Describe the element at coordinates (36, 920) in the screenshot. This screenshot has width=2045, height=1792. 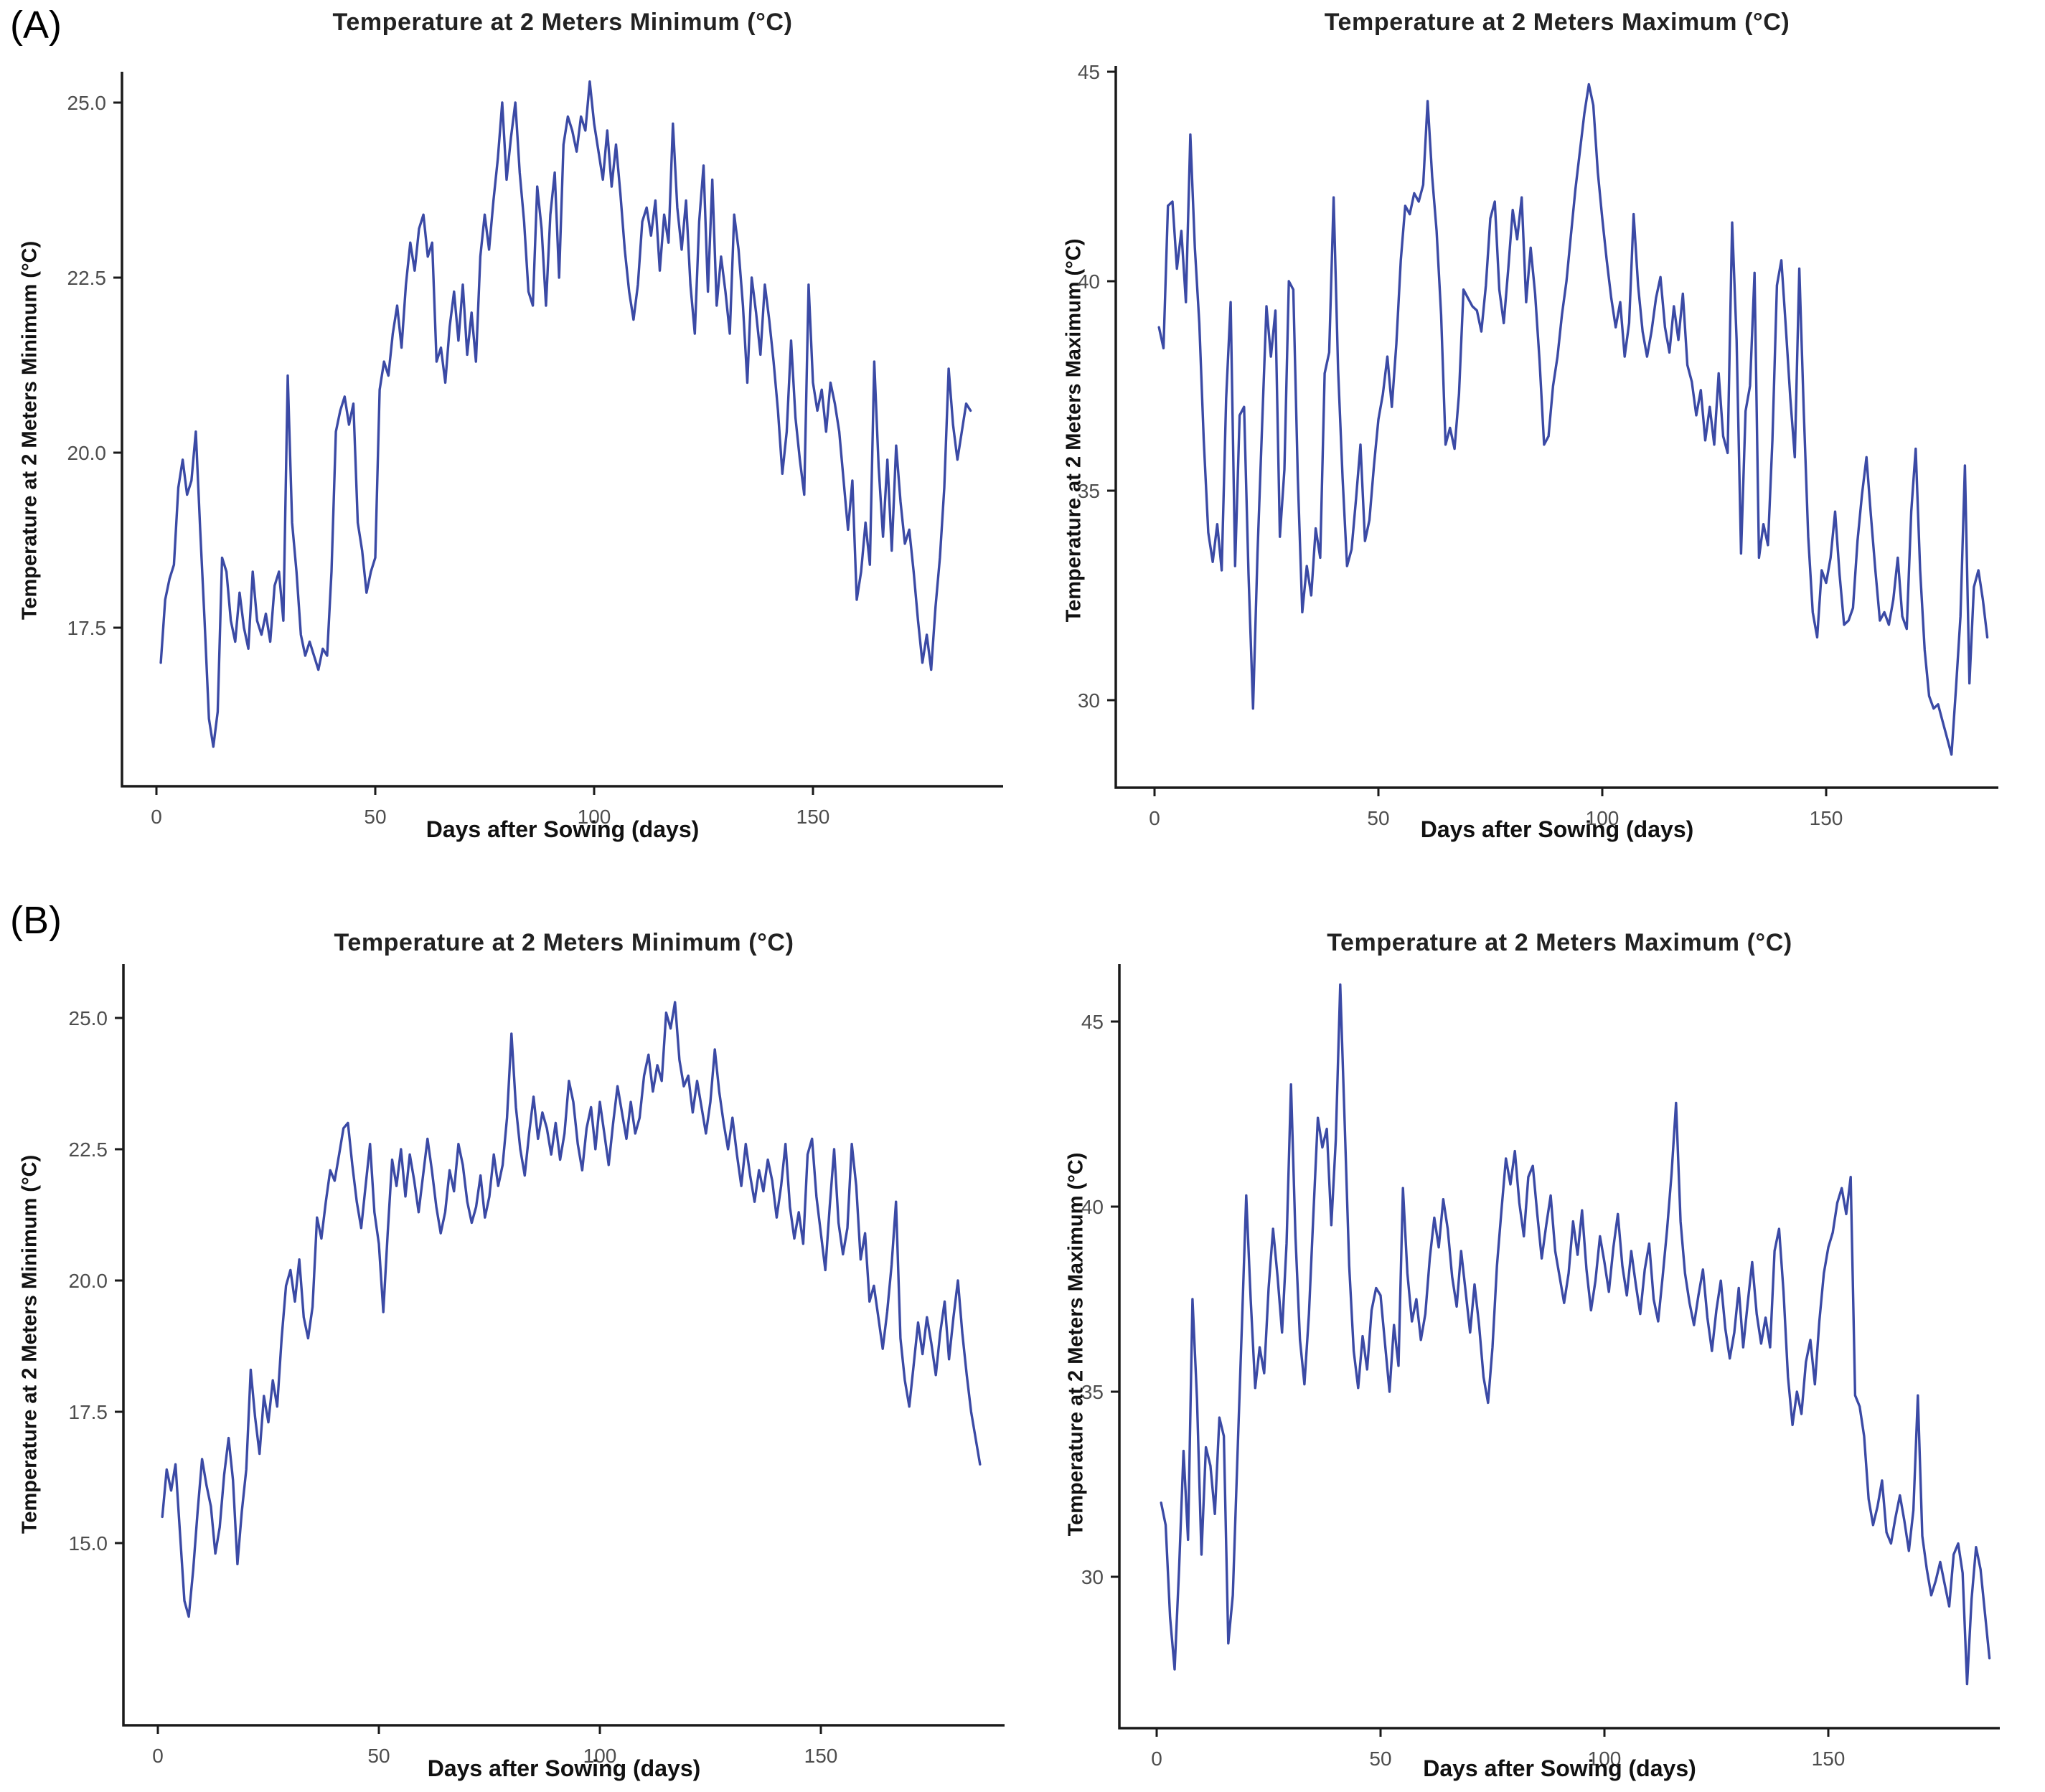
I see `panel-label-b: (B)` at that location.